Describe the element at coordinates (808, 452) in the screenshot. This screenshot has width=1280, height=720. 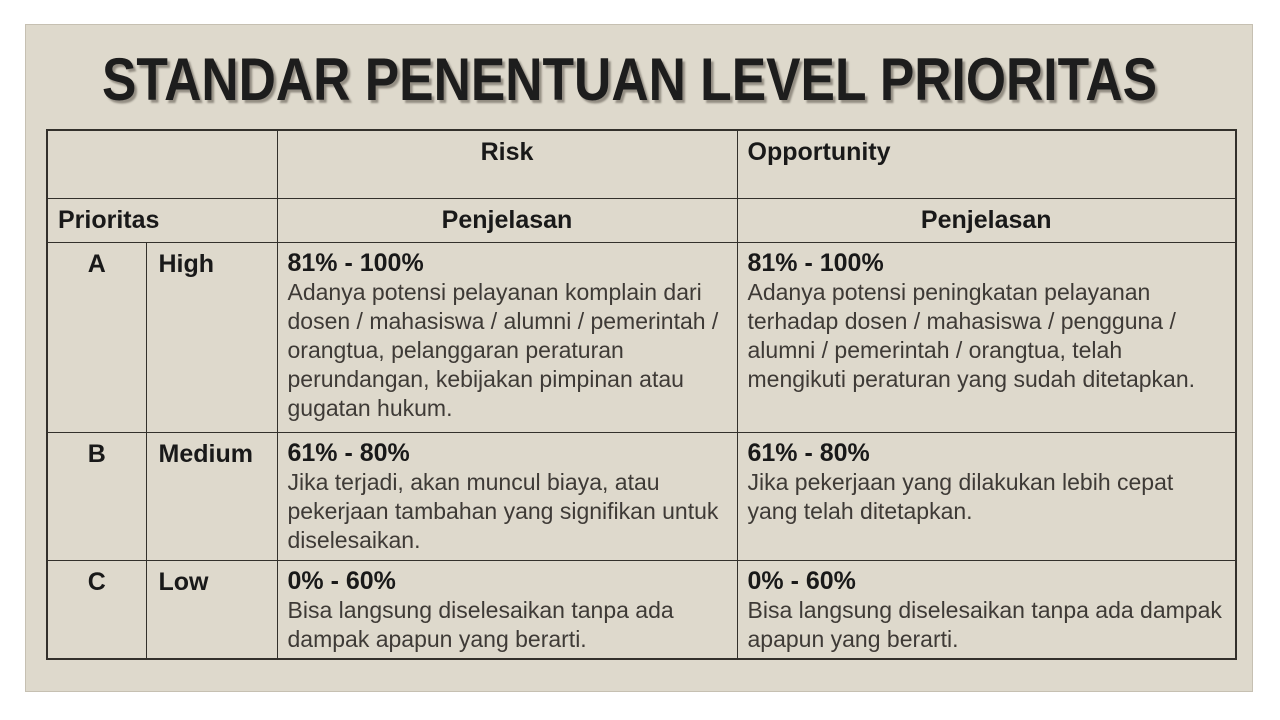
I see `opportunity-range: 61% - 80%` at that location.